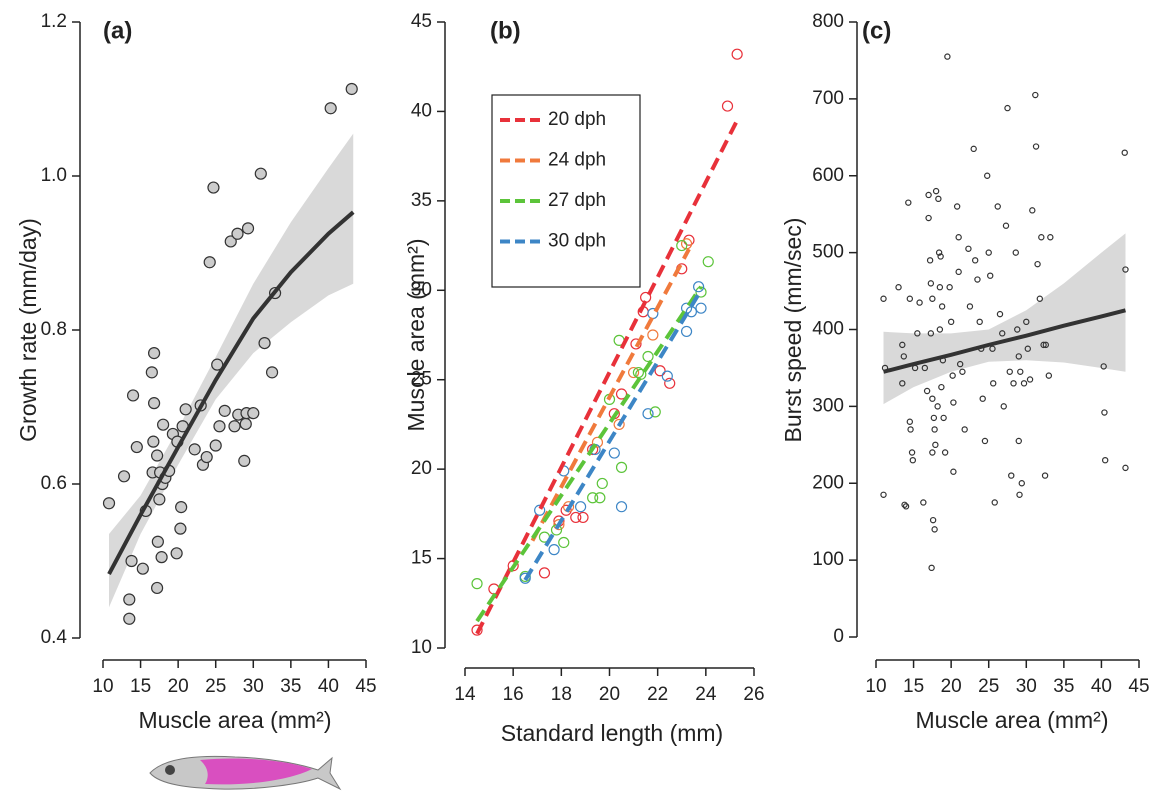 Image resolution: width=1151 pixels, height=792 pixels. What do you see at coordinates (577, 200) in the screenshot?
I see `legend-label: 27 dph` at bounding box center [577, 200].